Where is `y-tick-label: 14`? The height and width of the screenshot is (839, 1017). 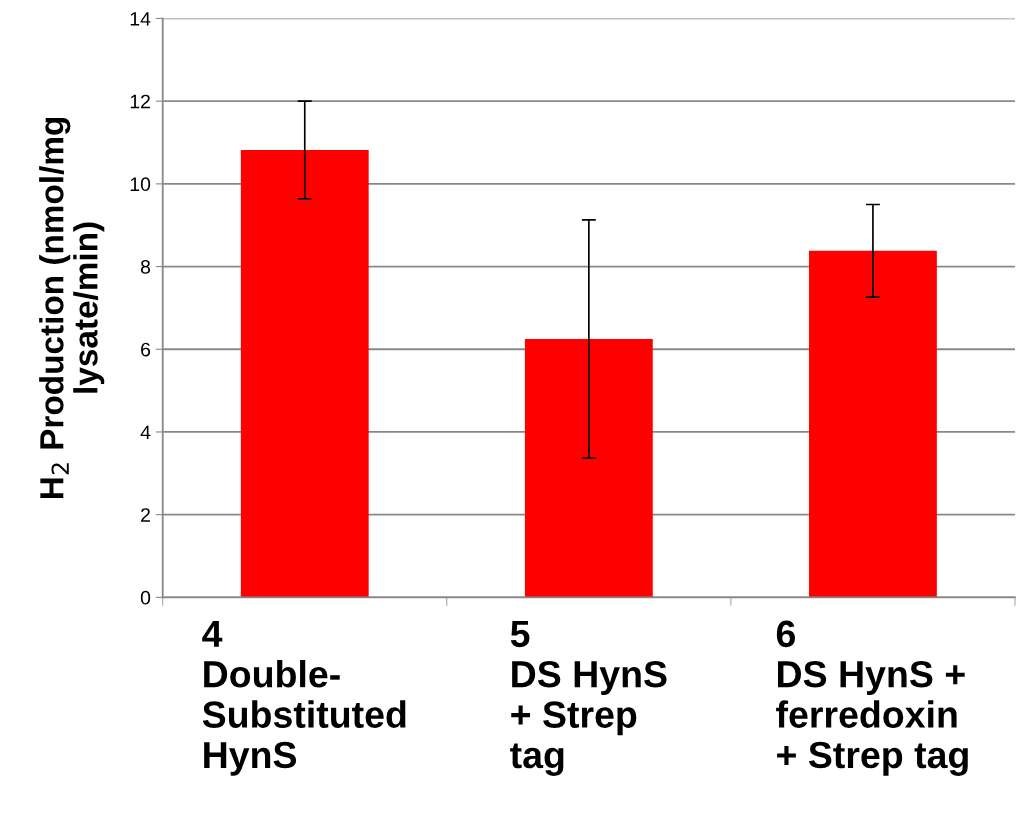
y-tick-label: 14 is located at coordinates (140, 19).